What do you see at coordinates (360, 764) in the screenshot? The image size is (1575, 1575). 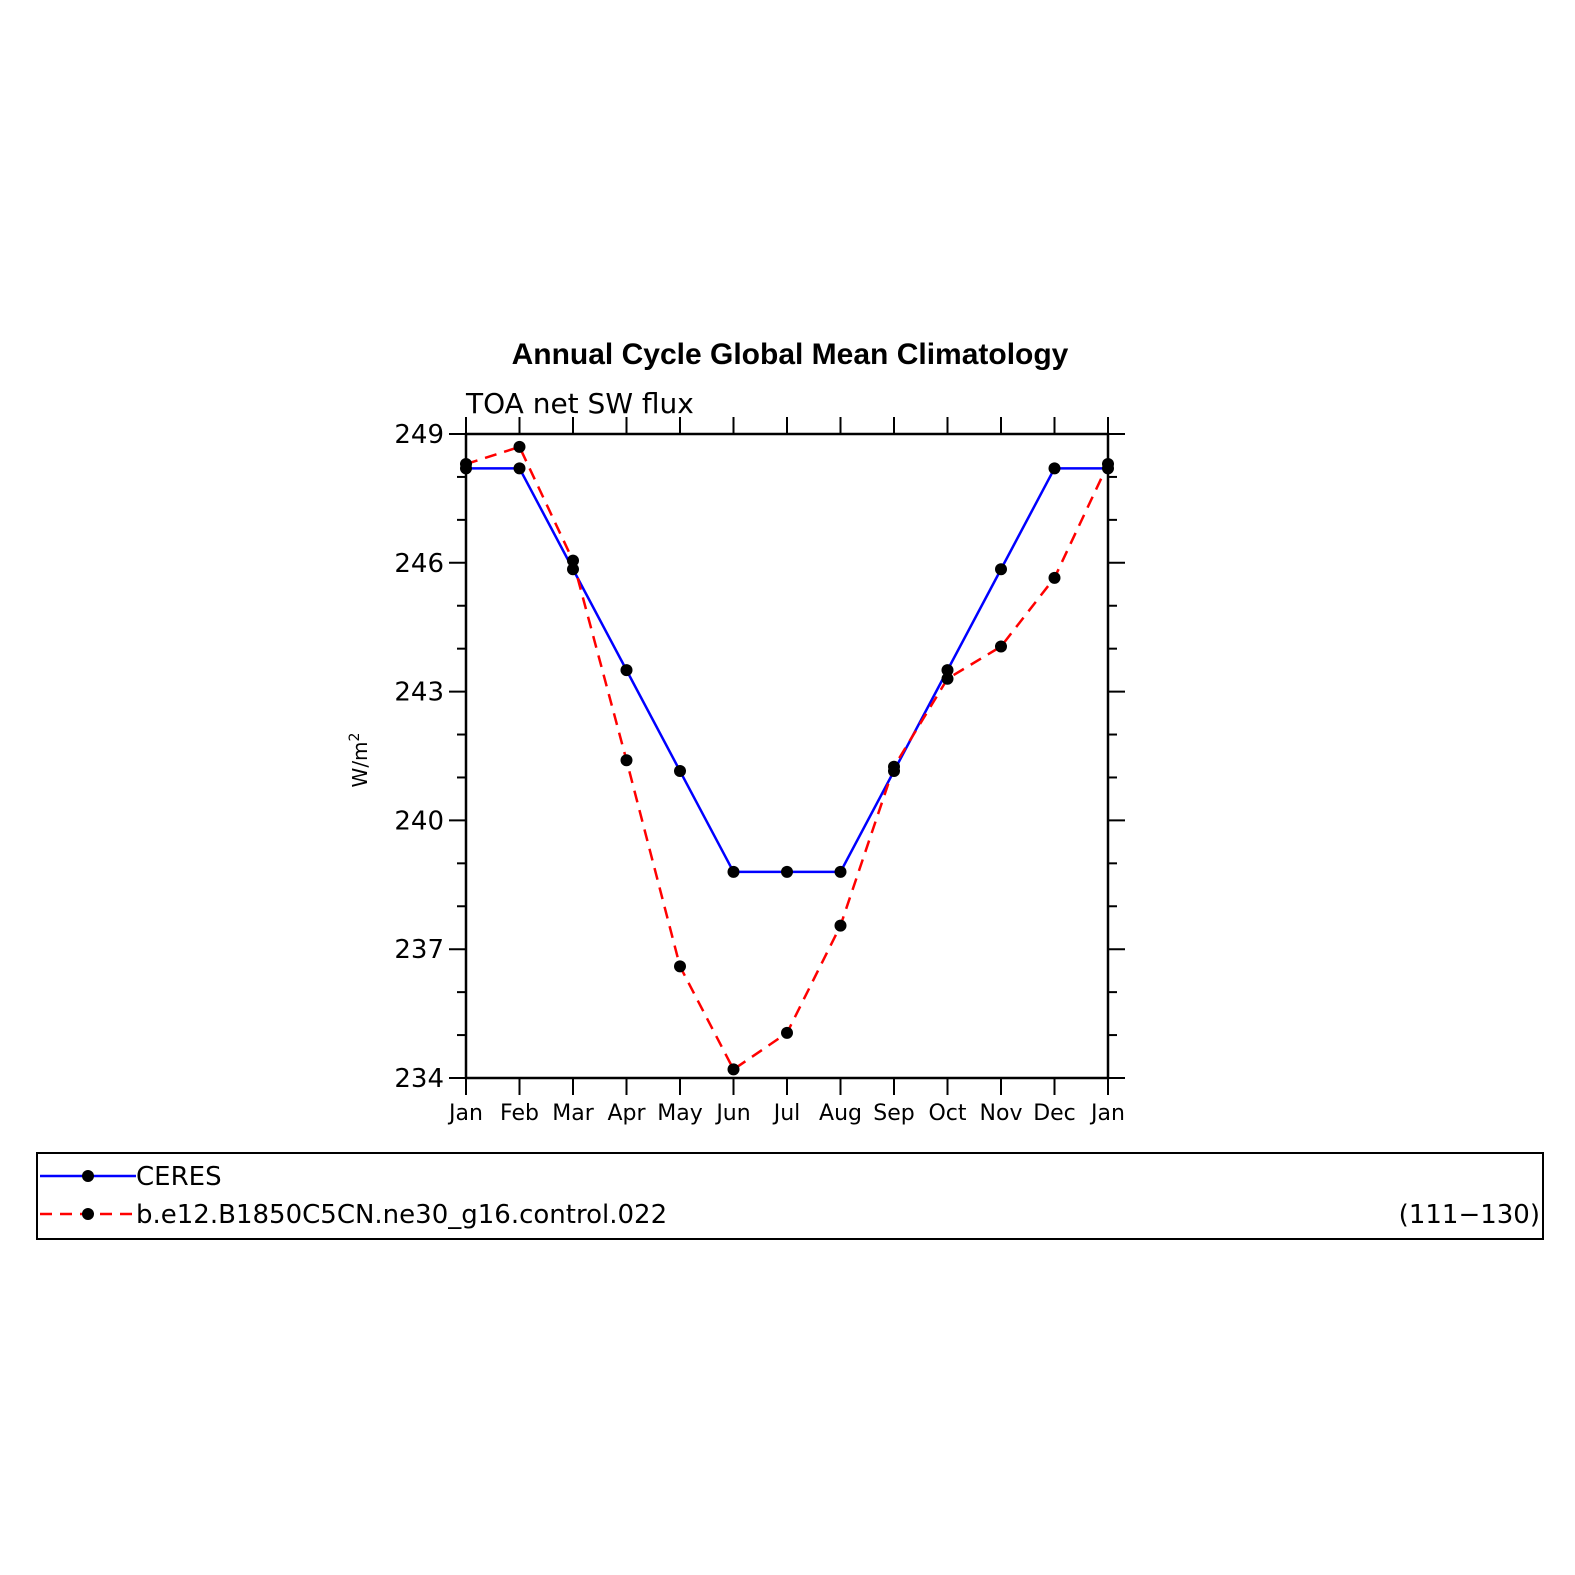 I see `y-axis-label-base: W/m` at bounding box center [360, 764].